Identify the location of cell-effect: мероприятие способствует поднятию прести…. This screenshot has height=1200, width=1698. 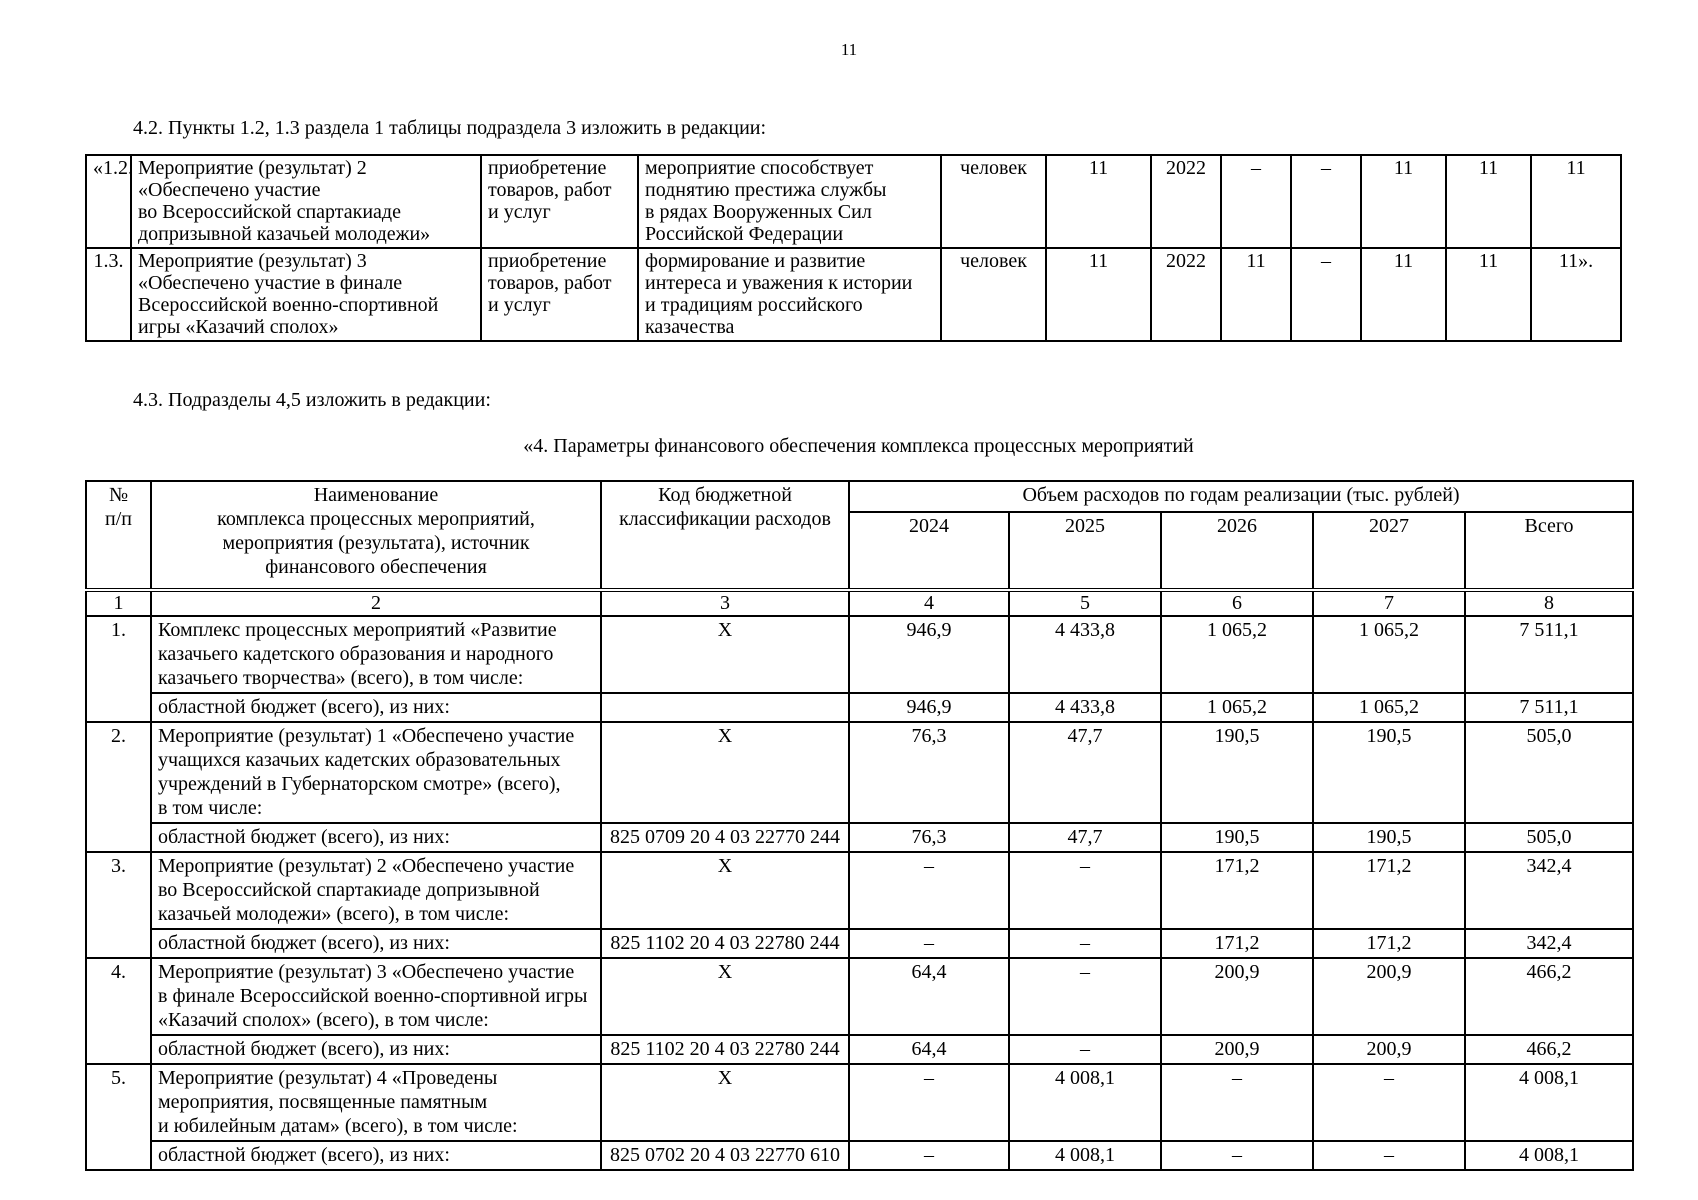
(789, 201).